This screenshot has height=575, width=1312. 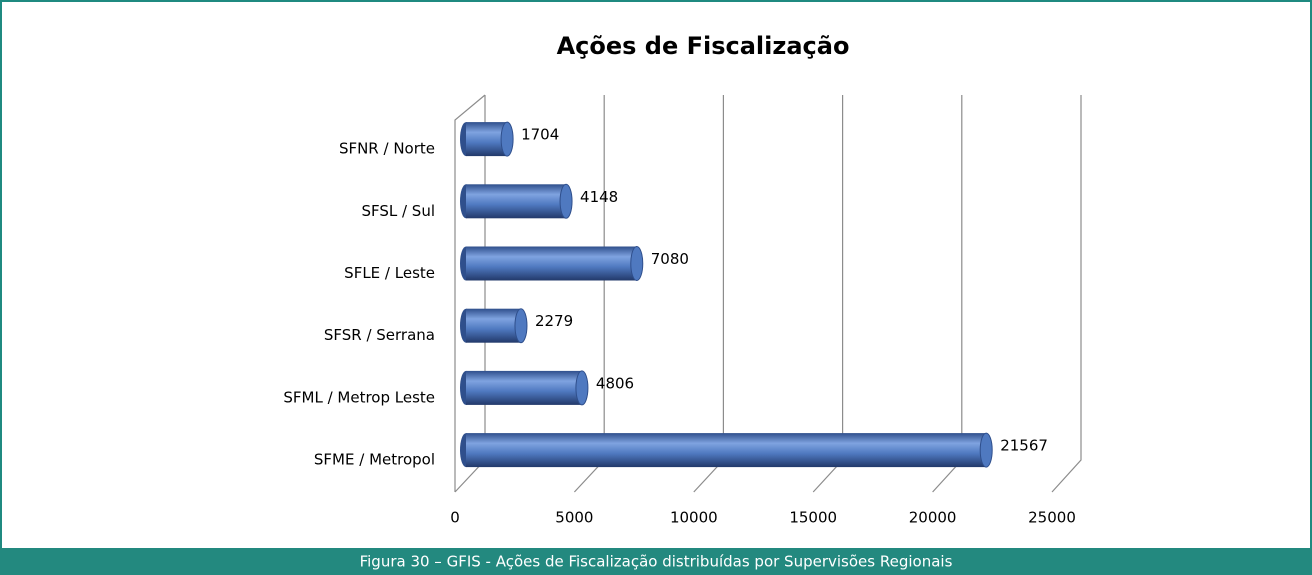 What do you see at coordinates (1024, 446) in the screenshot?
I see `value-label: 21567` at bounding box center [1024, 446].